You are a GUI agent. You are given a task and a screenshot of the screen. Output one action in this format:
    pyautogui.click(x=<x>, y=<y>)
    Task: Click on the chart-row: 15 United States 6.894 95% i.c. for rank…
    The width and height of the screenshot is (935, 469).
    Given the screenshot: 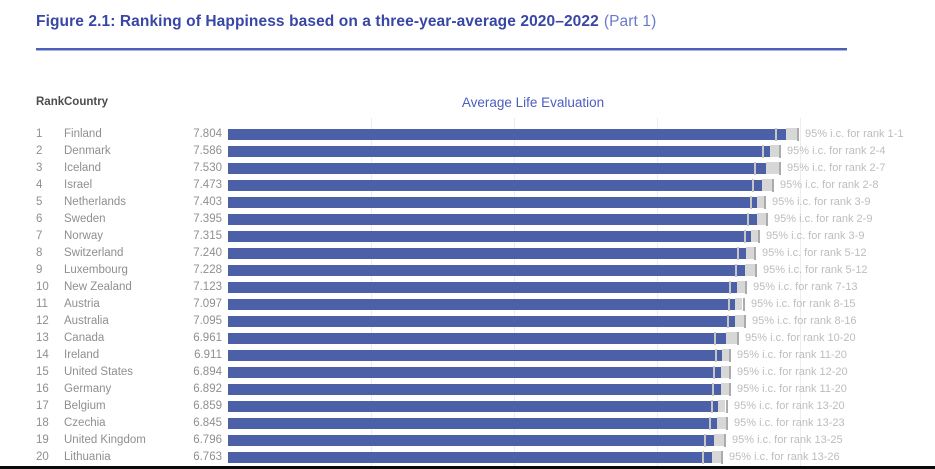 What is the action you would take?
    pyautogui.click(x=467, y=372)
    